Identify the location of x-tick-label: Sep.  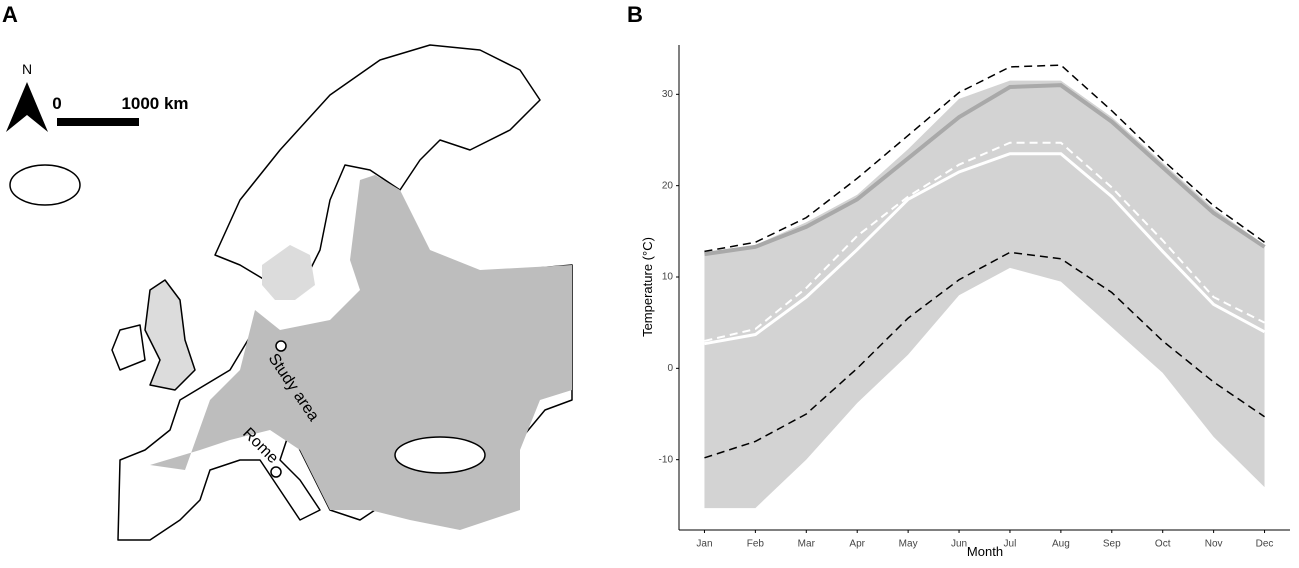
(1112, 544).